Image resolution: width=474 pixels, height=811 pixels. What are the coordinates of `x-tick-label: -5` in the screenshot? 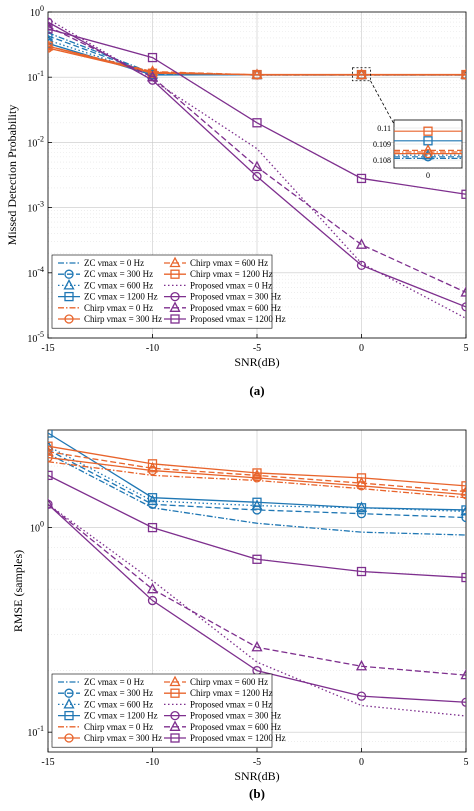 It's located at (257, 348).